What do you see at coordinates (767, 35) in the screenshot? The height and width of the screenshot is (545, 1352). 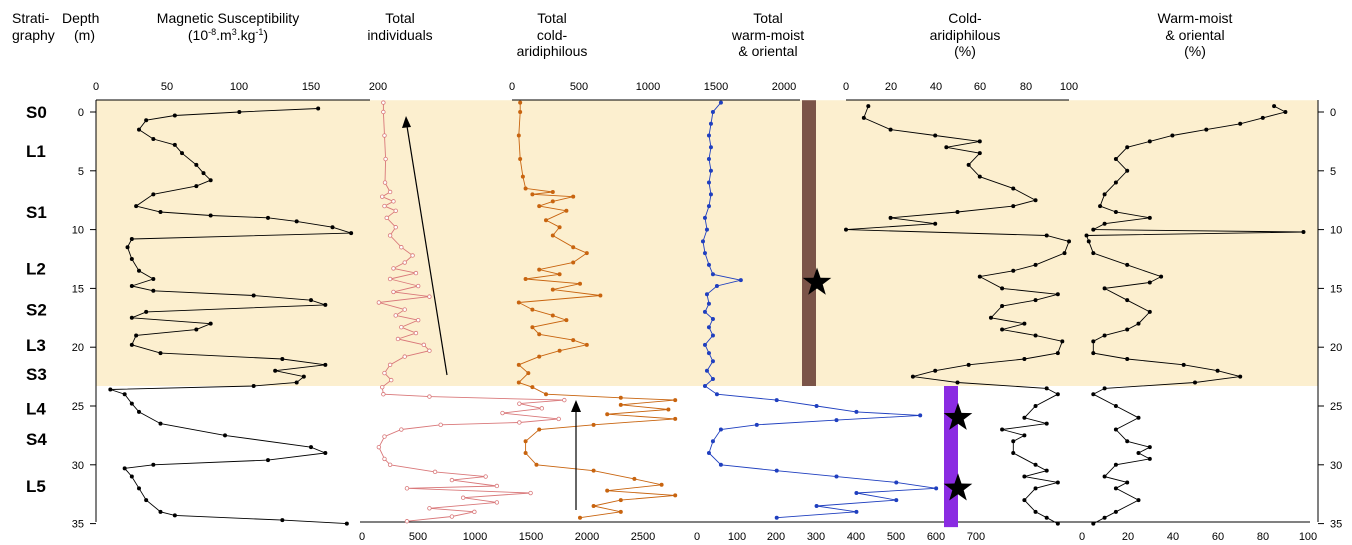 I see `warm-header-line2: warm-moist` at bounding box center [767, 35].